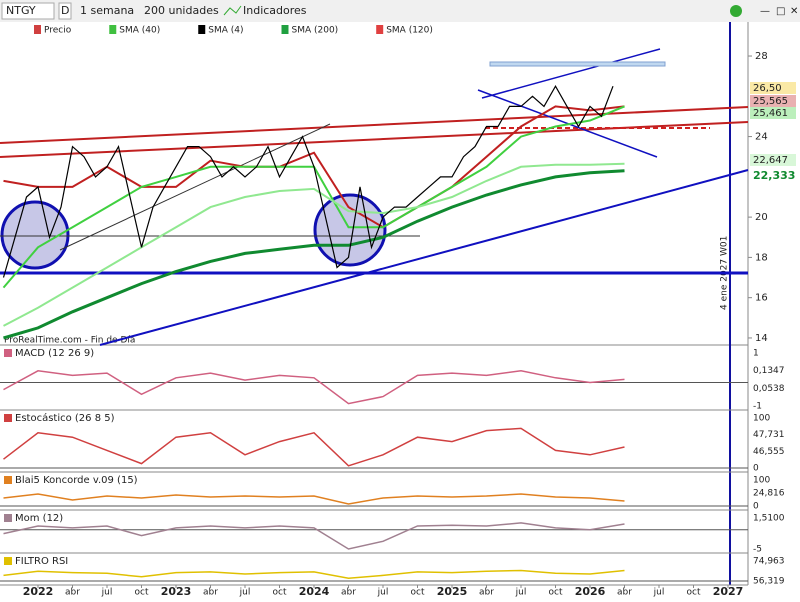  Describe the element at coordinates (69, 341) in the screenshot. I see `watermark: ProRealTime.com - Fin de Día` at that location.